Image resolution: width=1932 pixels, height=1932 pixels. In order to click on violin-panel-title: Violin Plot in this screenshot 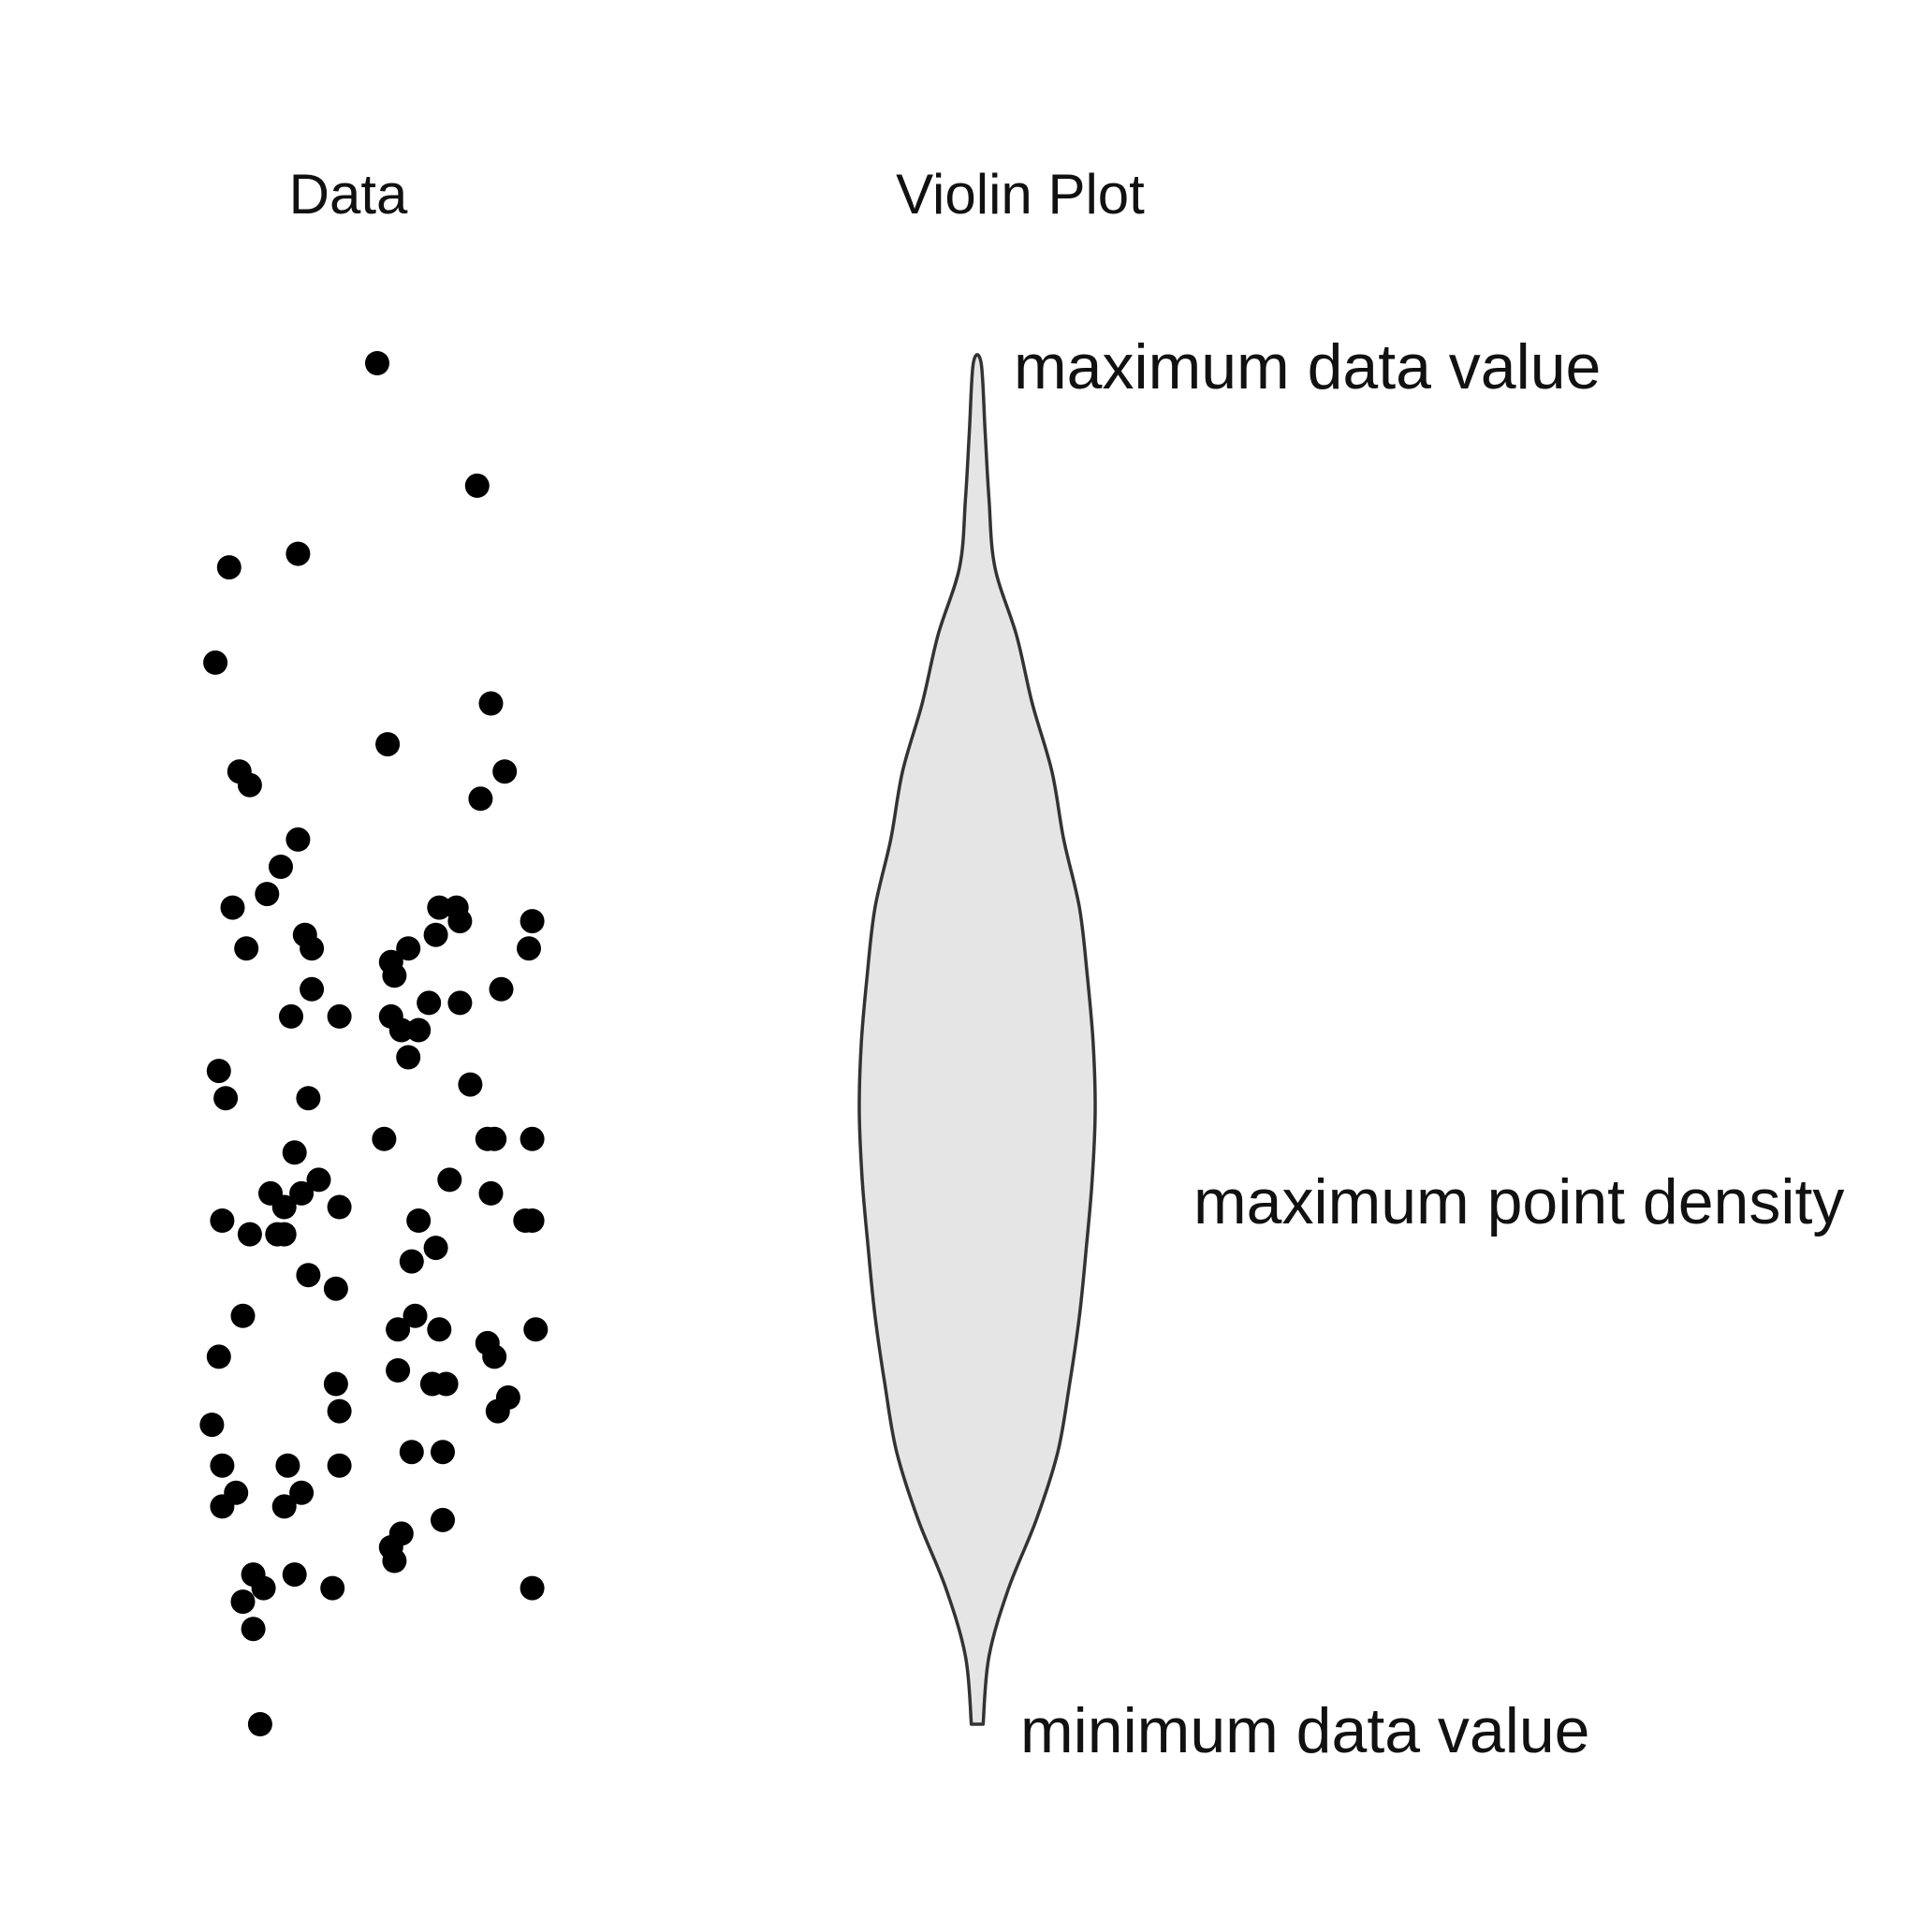, I will do `click(1021, 194)`.